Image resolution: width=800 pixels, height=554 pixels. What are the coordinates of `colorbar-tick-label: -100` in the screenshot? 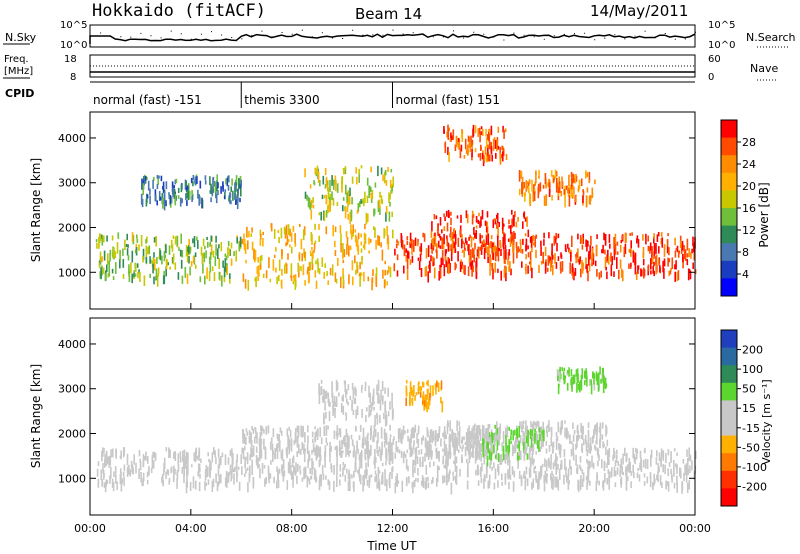 It's located at (754, 467).